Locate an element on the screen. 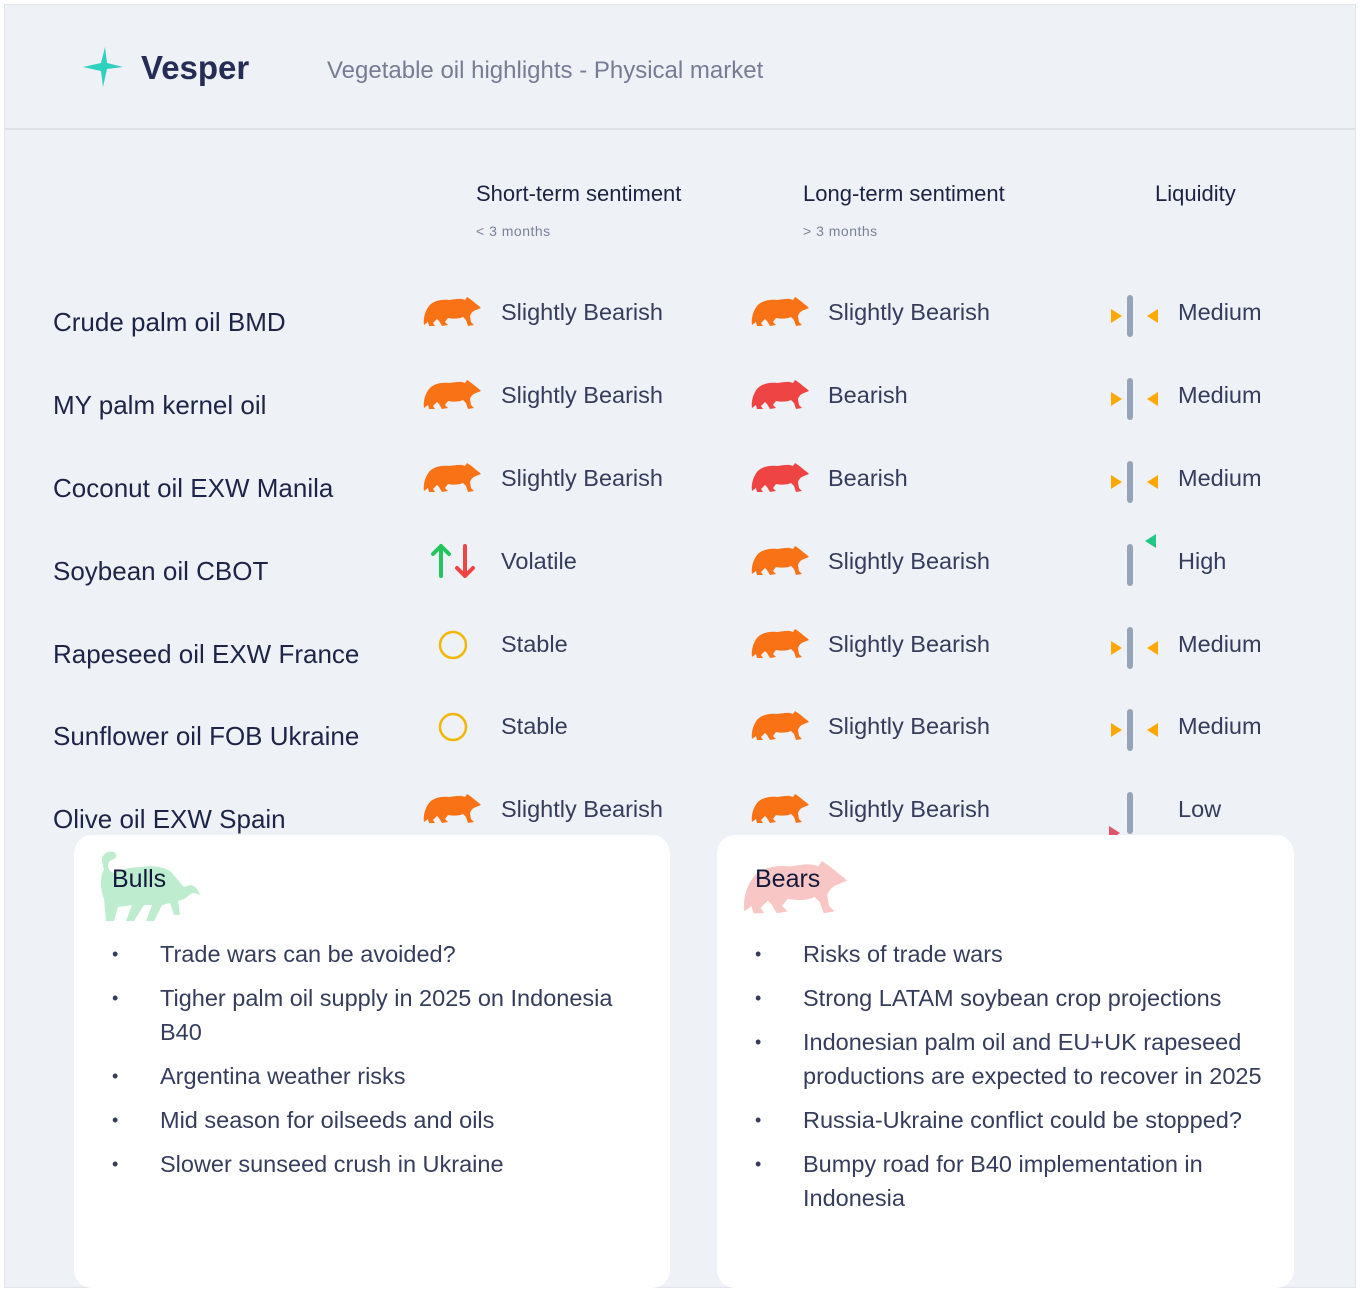  long-term-header: Long-term sentiment is located at coordinates (904, 193).